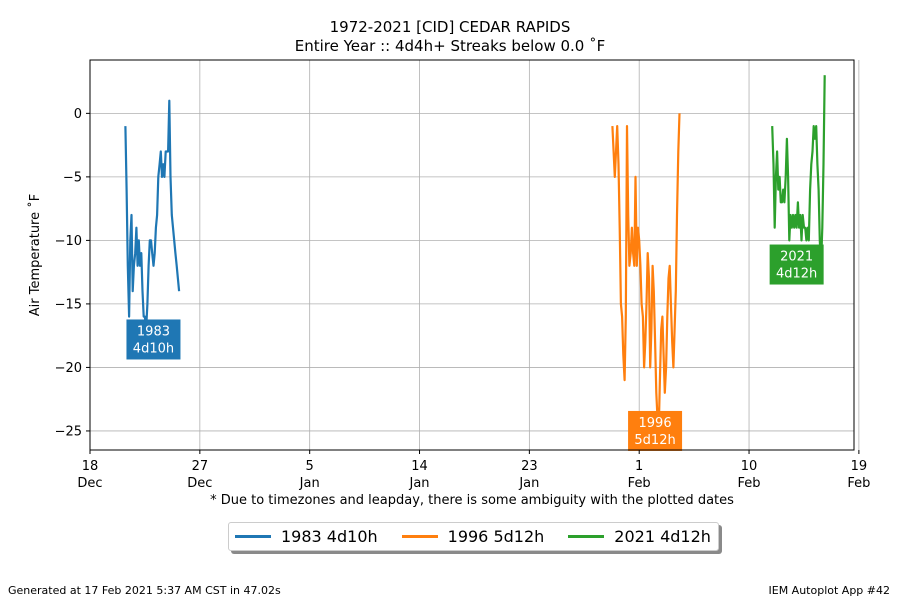 Image resolution: width=900 pixels, height=600 pixels. What do you see at coordinates (639, 466) in the screenshot?
I see `x-tick-label: 1` at bounding box center [639, 466].